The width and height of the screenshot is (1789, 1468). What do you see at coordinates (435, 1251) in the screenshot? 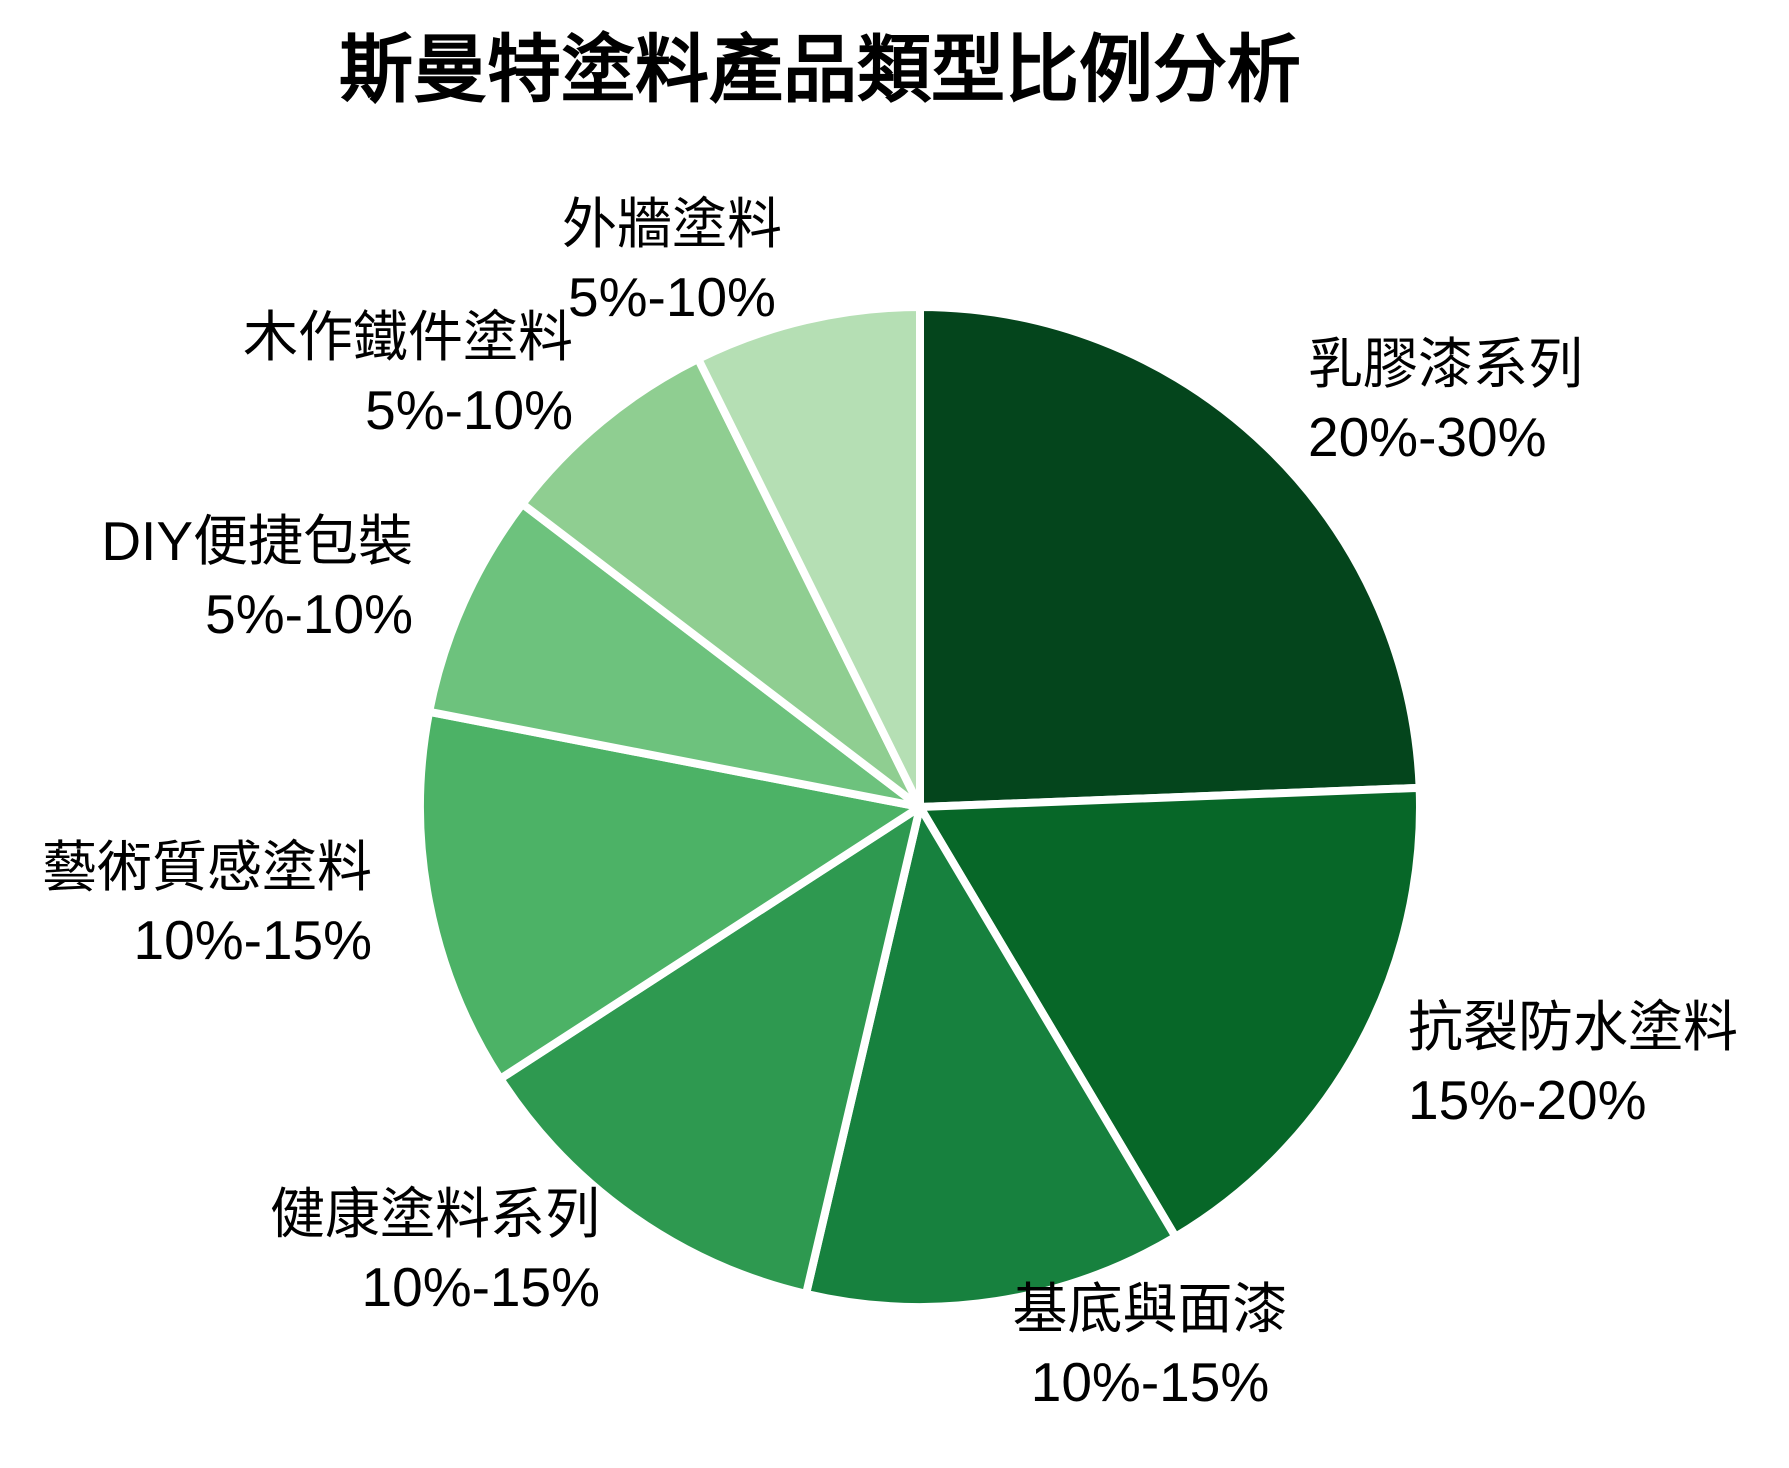
I see `slice-label-3: 健康塗料系列 10%-15%` at bounding box center [435, 1251].